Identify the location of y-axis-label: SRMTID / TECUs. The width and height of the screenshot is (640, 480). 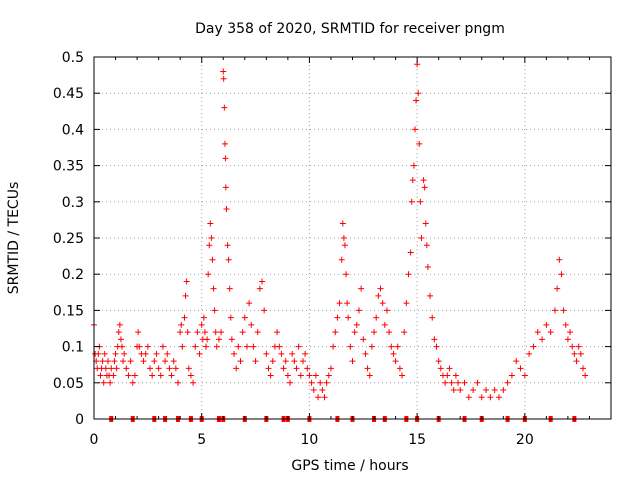
(14, 238).